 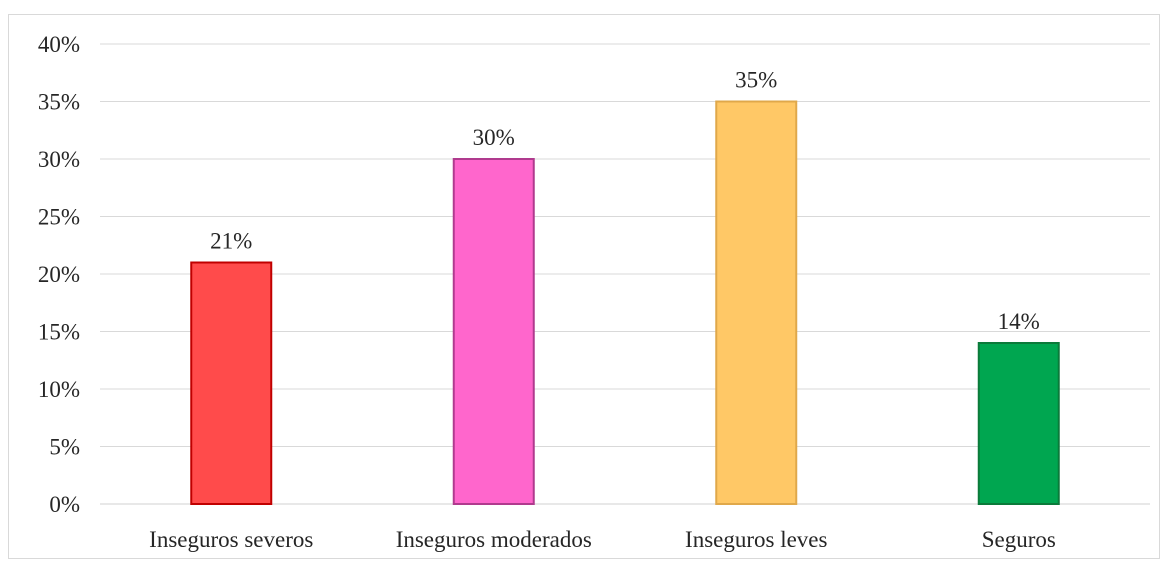 I want to click on y-tick-label: 35%, so click(x=59, y=102).